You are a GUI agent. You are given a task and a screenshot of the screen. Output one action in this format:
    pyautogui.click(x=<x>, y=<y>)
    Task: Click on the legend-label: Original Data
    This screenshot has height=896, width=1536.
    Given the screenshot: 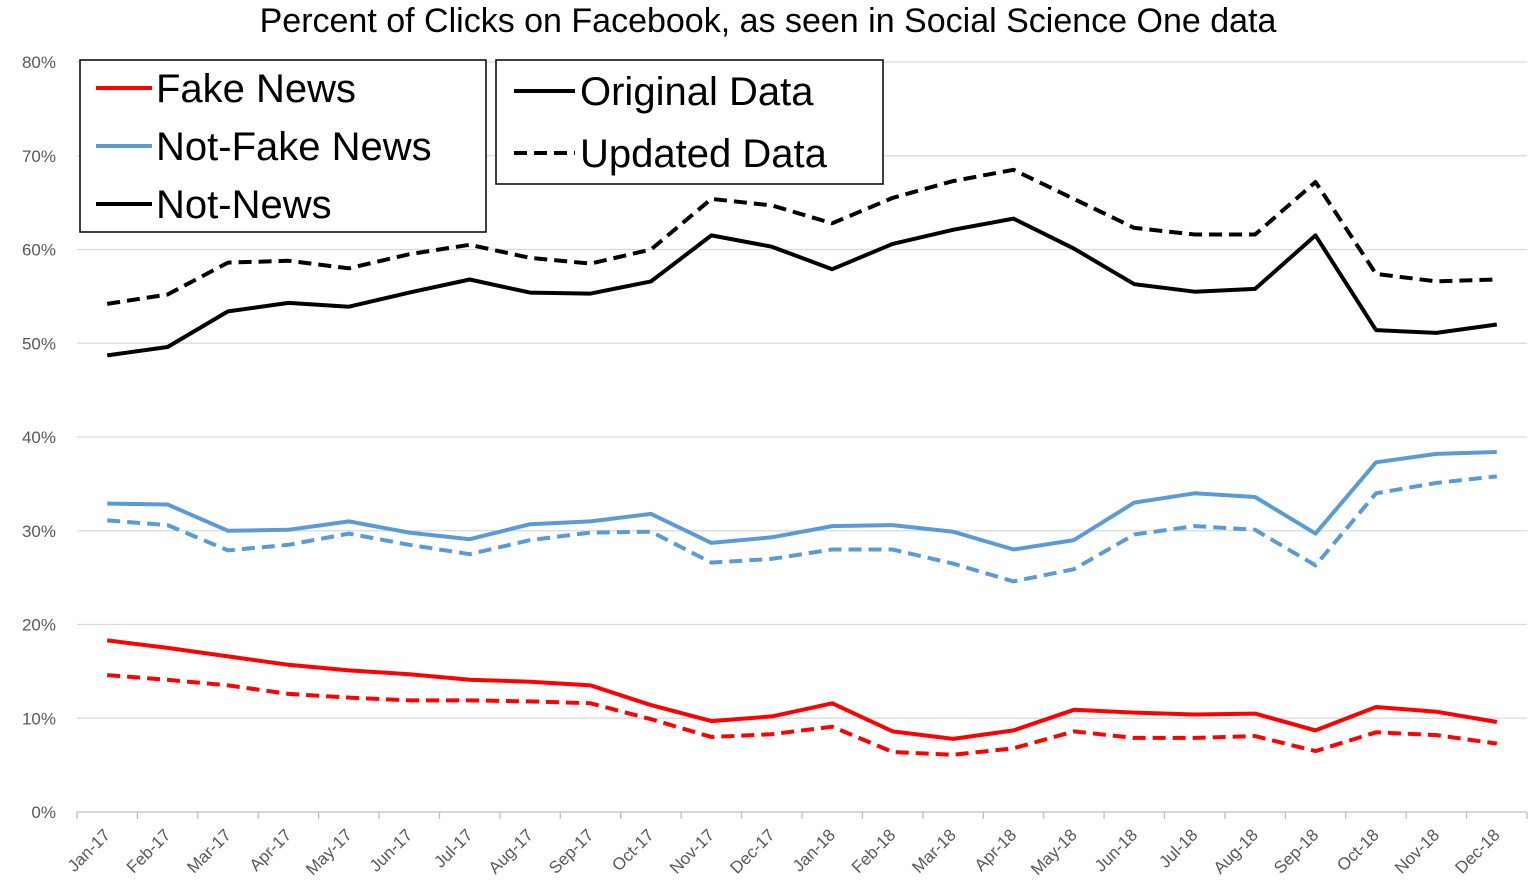 What is the action you would take?
    pyautogui.click(x=697, y=92)
    